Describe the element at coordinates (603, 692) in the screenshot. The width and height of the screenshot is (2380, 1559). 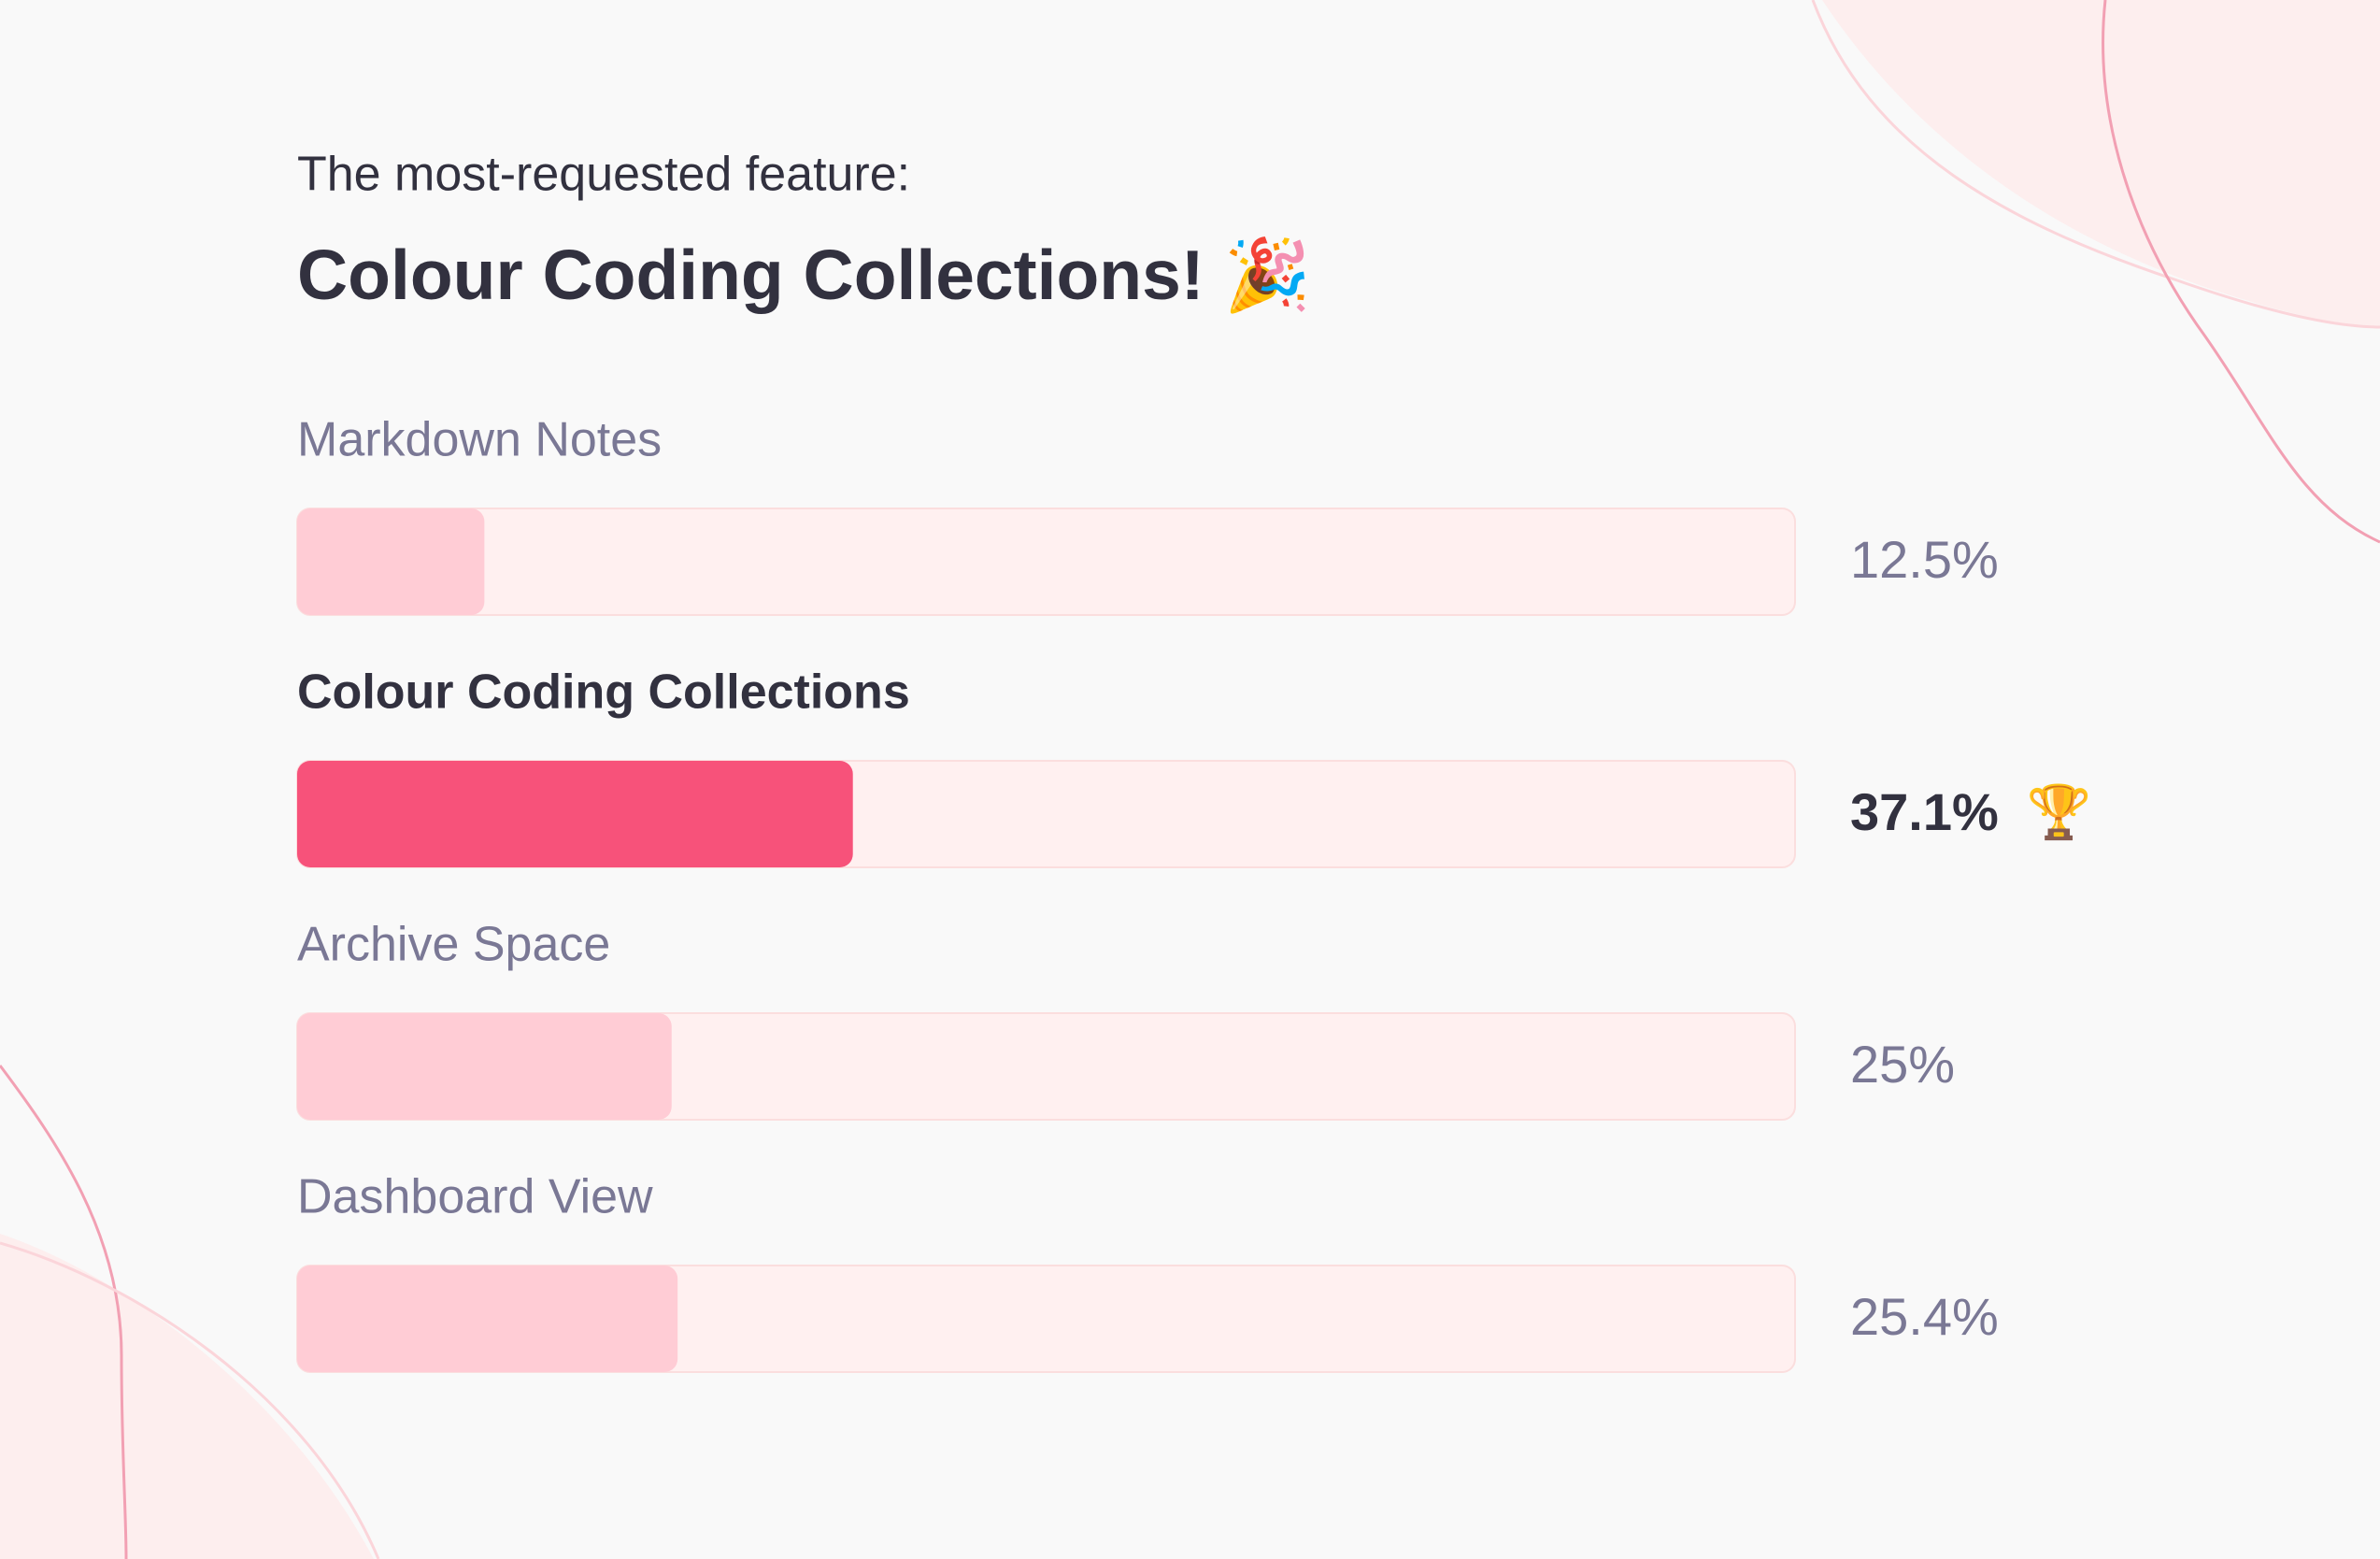
I see `option-label: Colour Coding Collections` at that location.